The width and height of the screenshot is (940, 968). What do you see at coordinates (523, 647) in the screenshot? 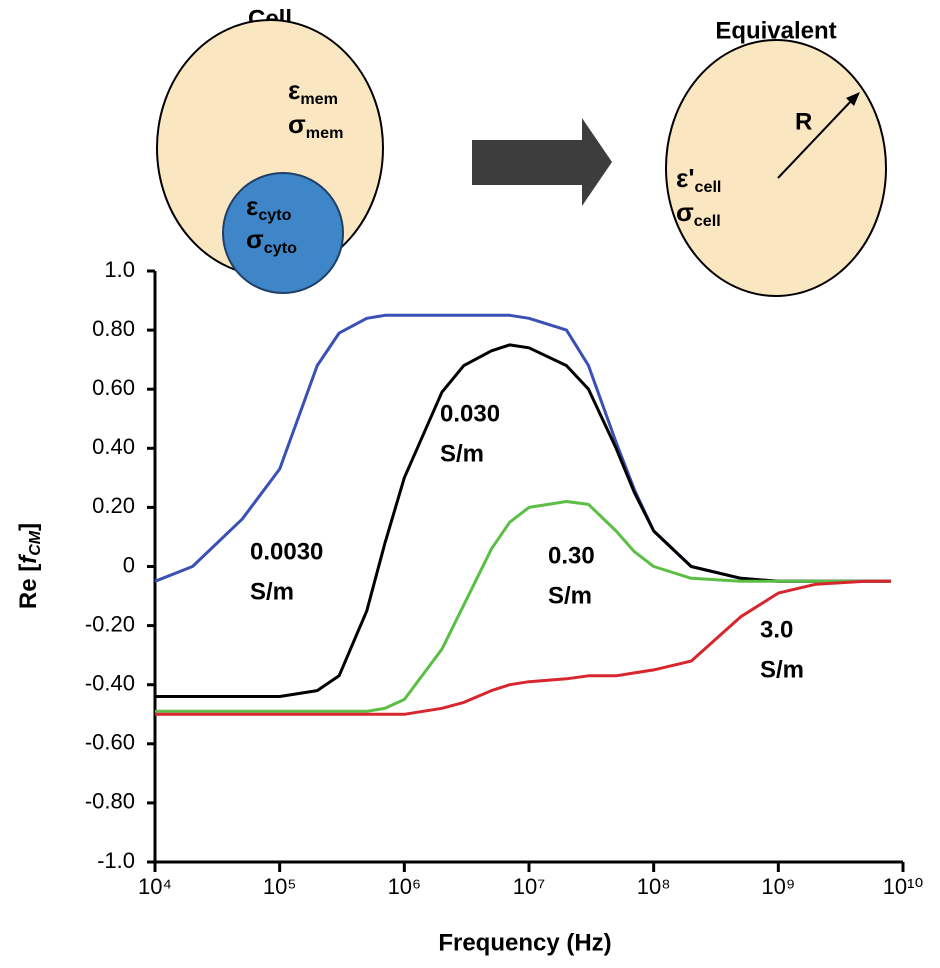
I see `series-line` at bounding box center [523, 647].